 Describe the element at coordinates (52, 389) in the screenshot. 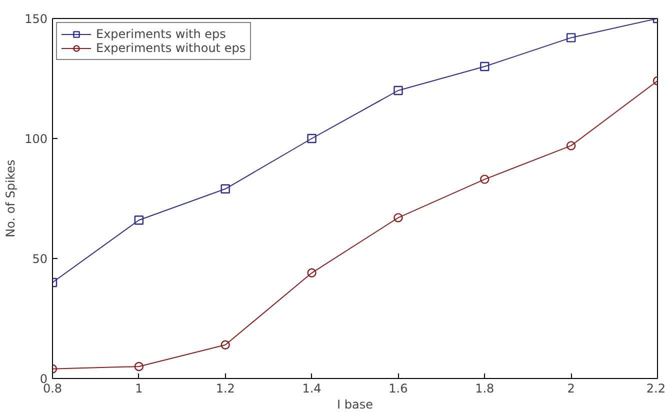

I see `x-tick-label: 0.8` at that location.